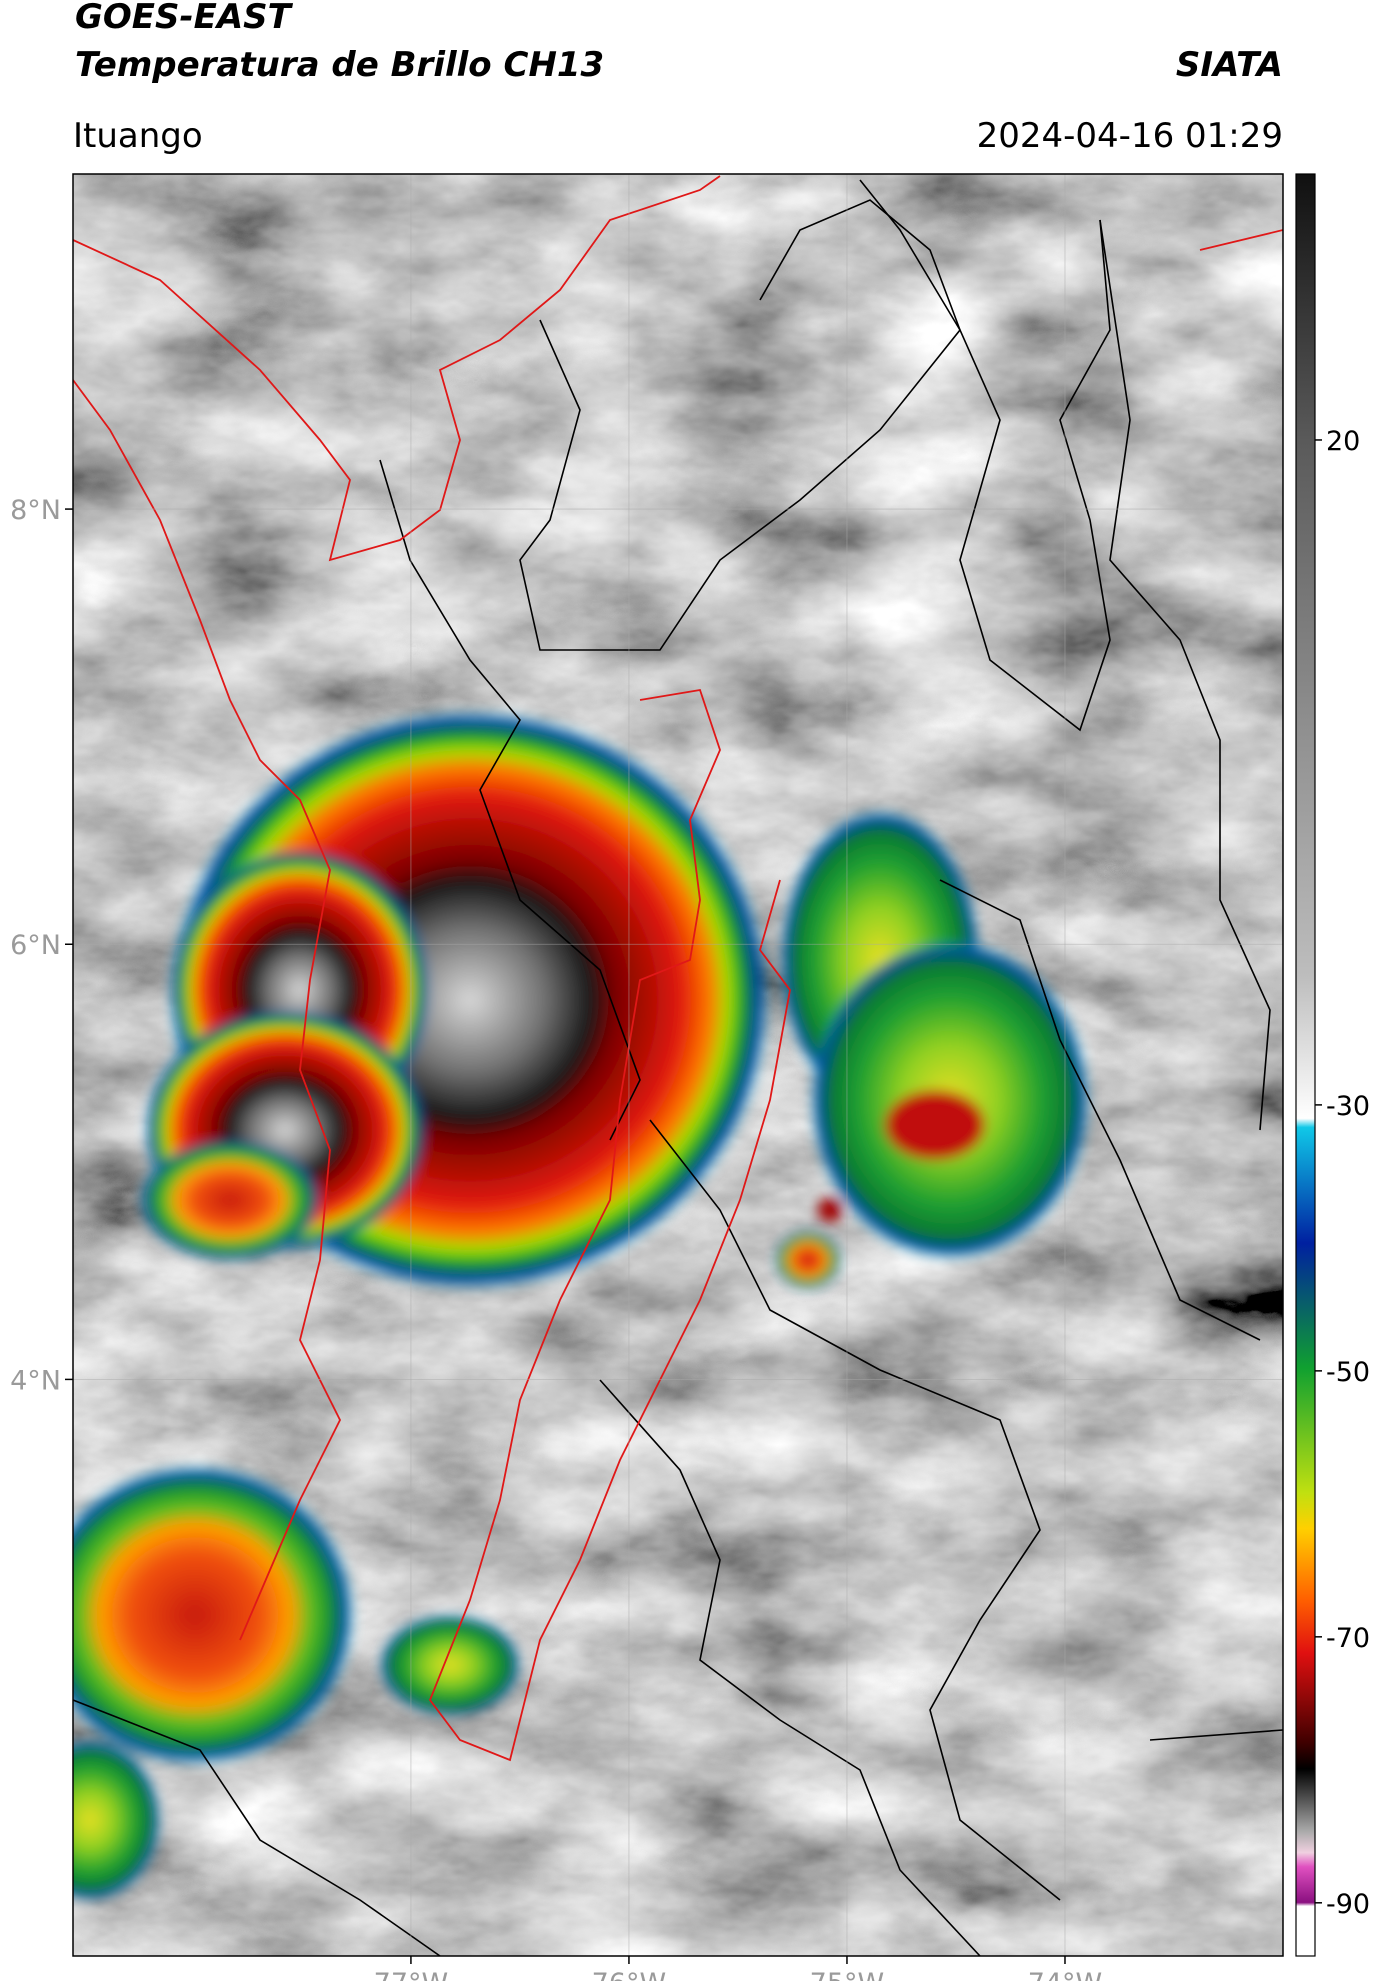  I want to click on colorbar-tick-label: -70, so click(1348, 1638).